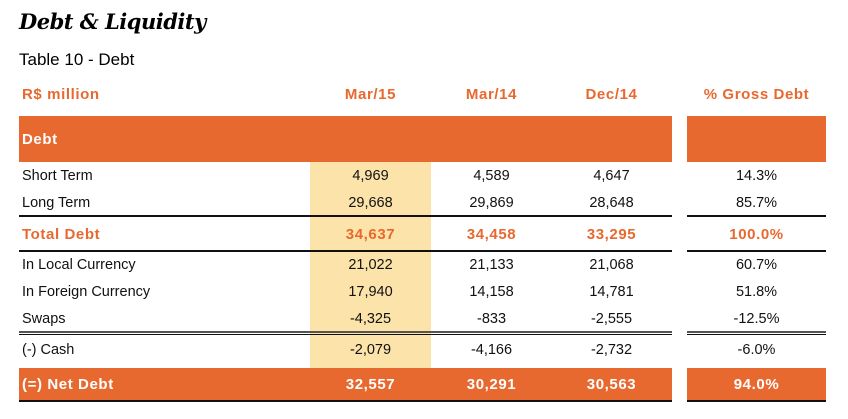 This screenshot has height=419, width=848. Describe the element at coordinates (370, 384) in the screenshot. I see `cell-net-debt: 32,557` at that location.